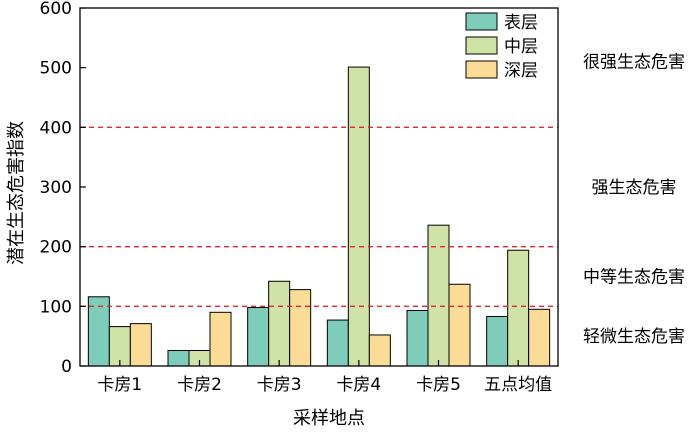 Image resolution: width=700 pixels, height=437 pixels. What do you see at coordinates (56, 69) in the screenshot?
I see `y-tick-label: 500` at bounding box center [56, 69].